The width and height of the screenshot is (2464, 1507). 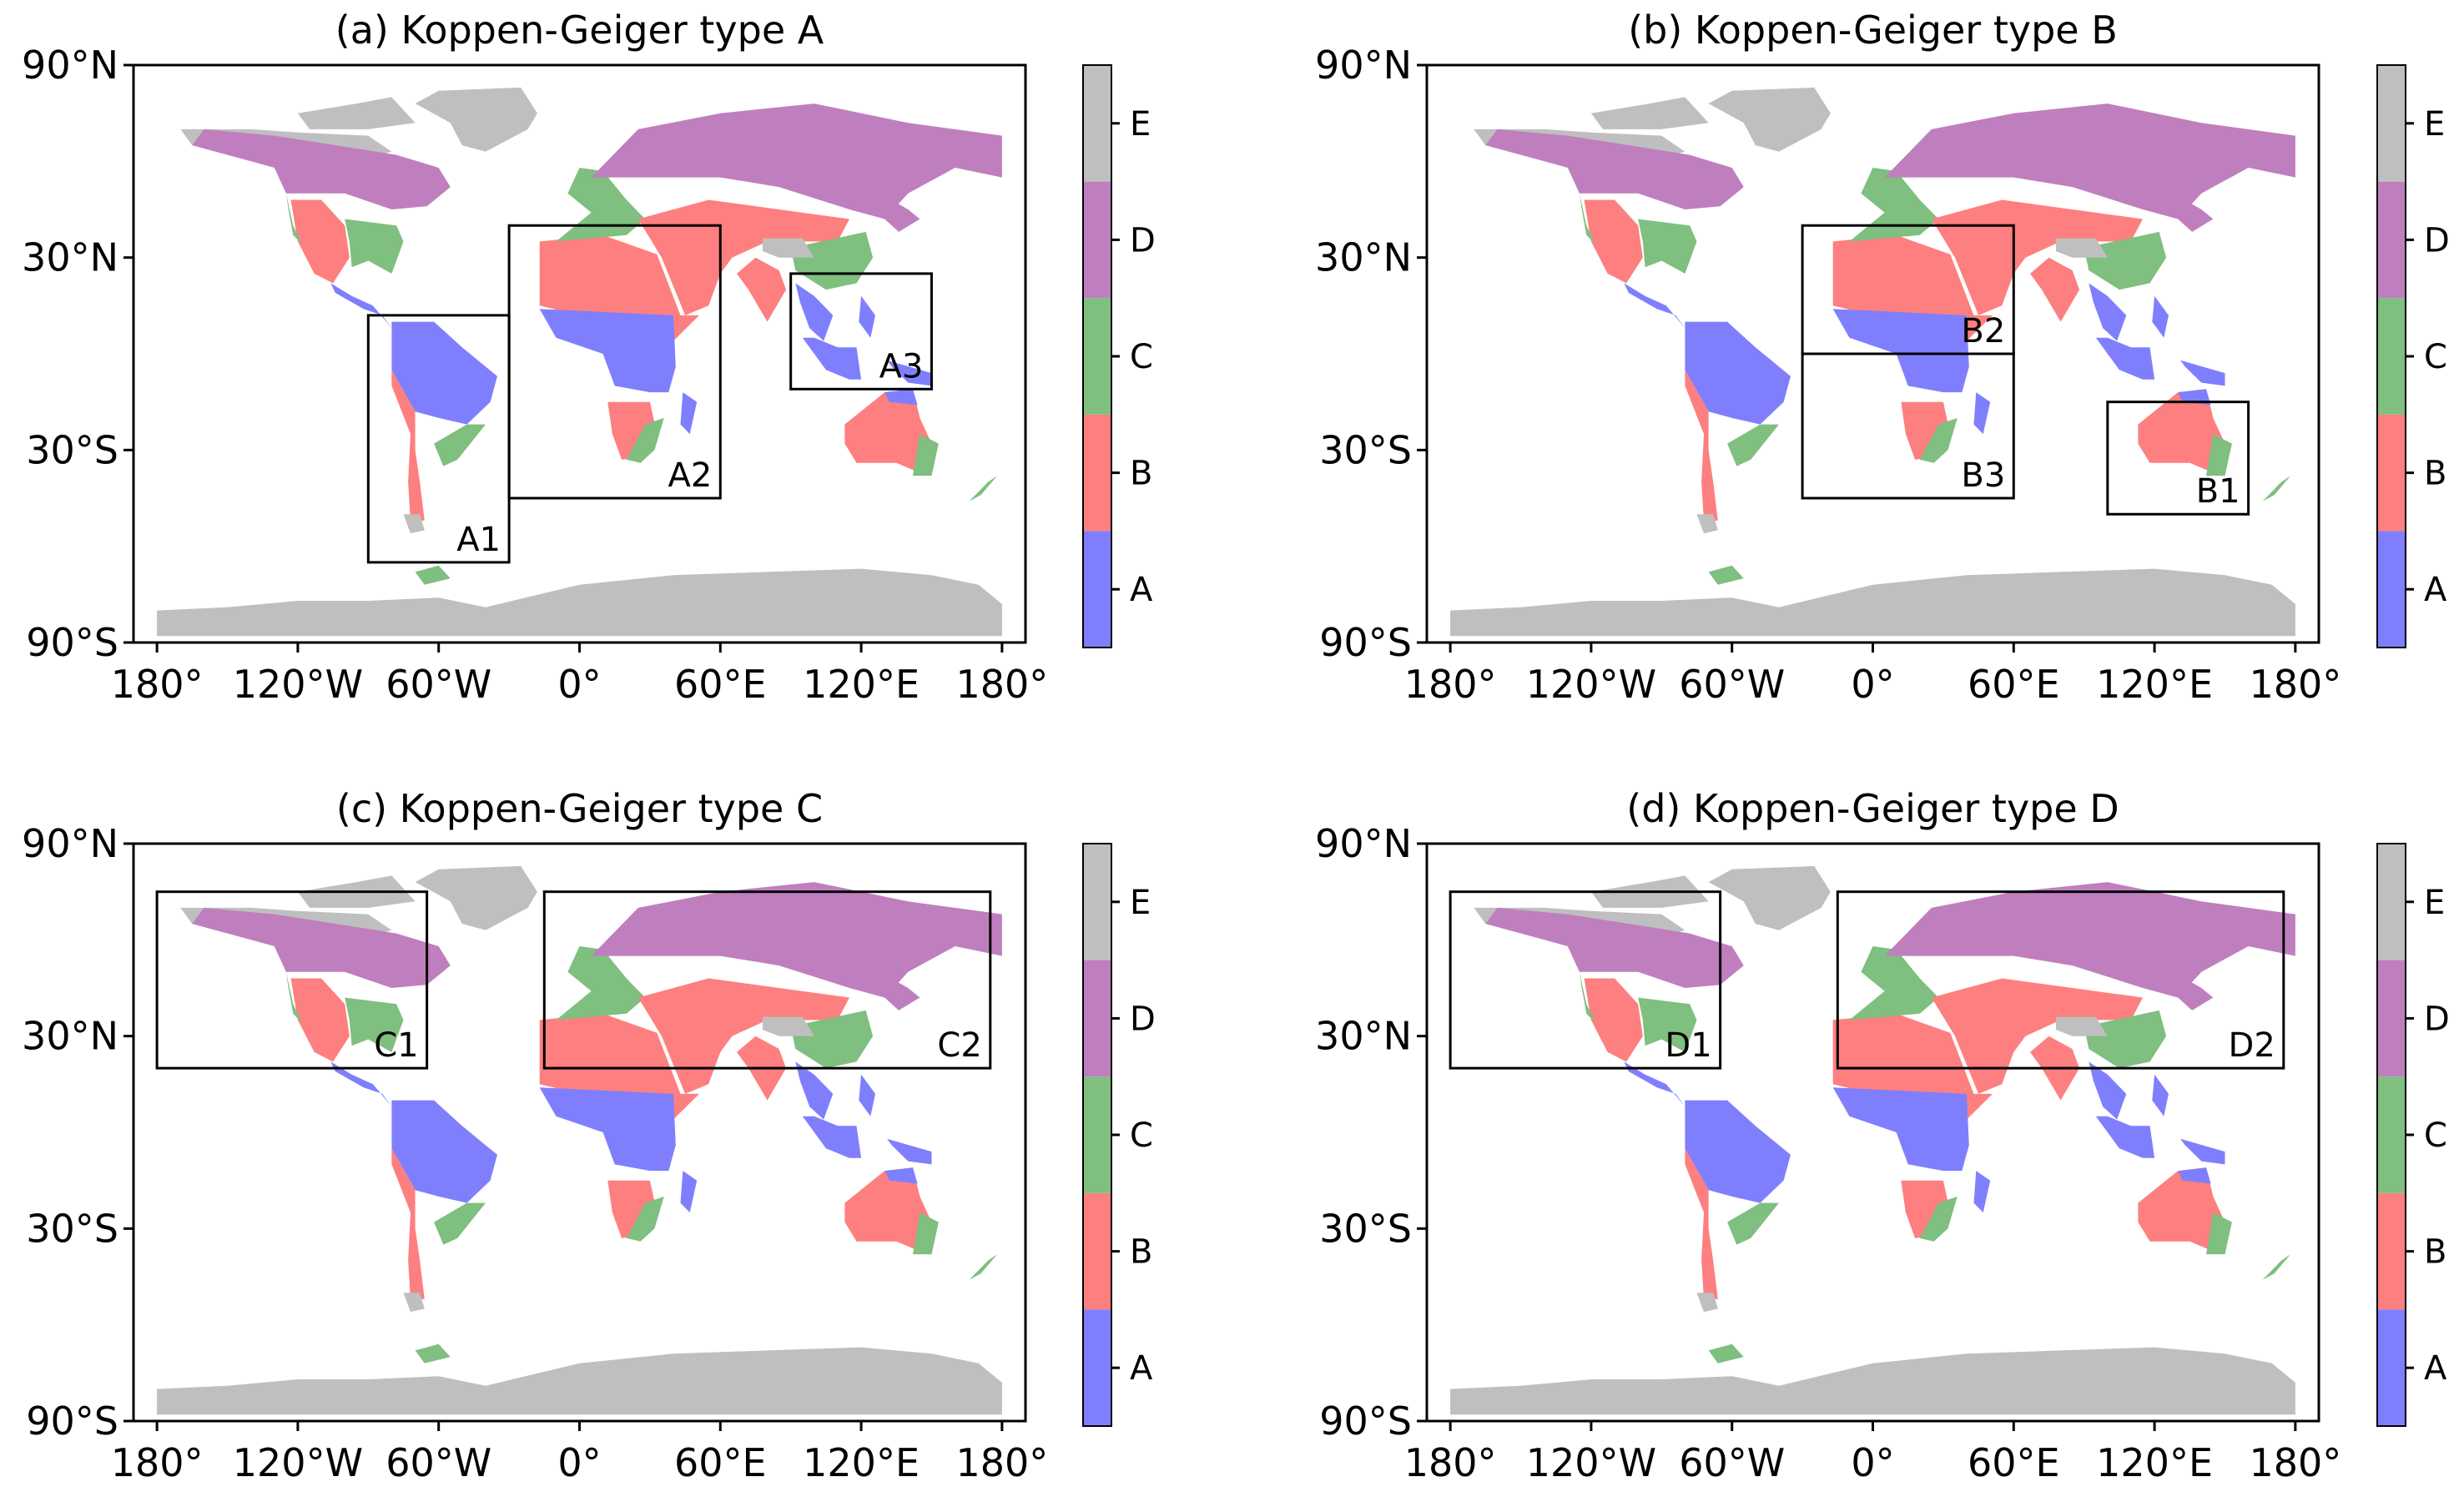 I want to click on y-tick-label: 30°N, so click(x=70, y=257).